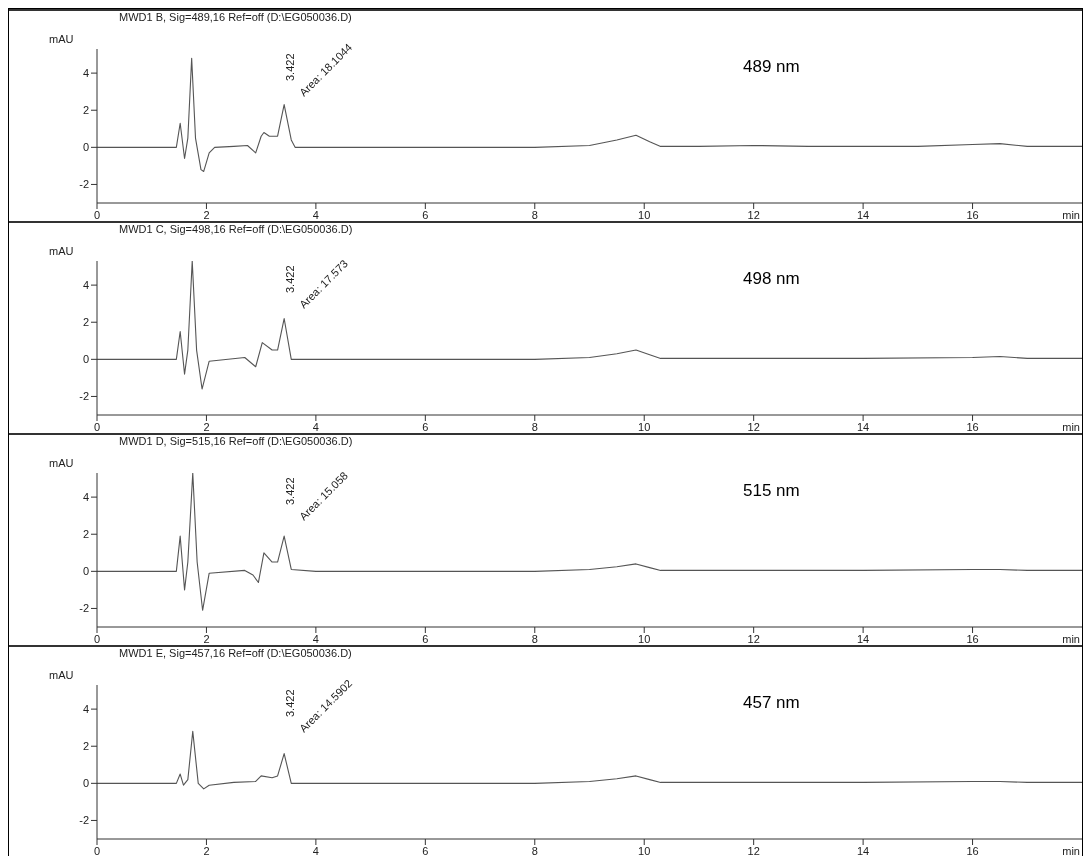 The height and width of the screenshot is (856, 1089). What do you see at coordinates (236, 441) in the screenshot?
I see `chart-title: MWD1 D, Sig=515,16 Ref=off (D:\EG050036.D)` at bounding box center [236, 441].